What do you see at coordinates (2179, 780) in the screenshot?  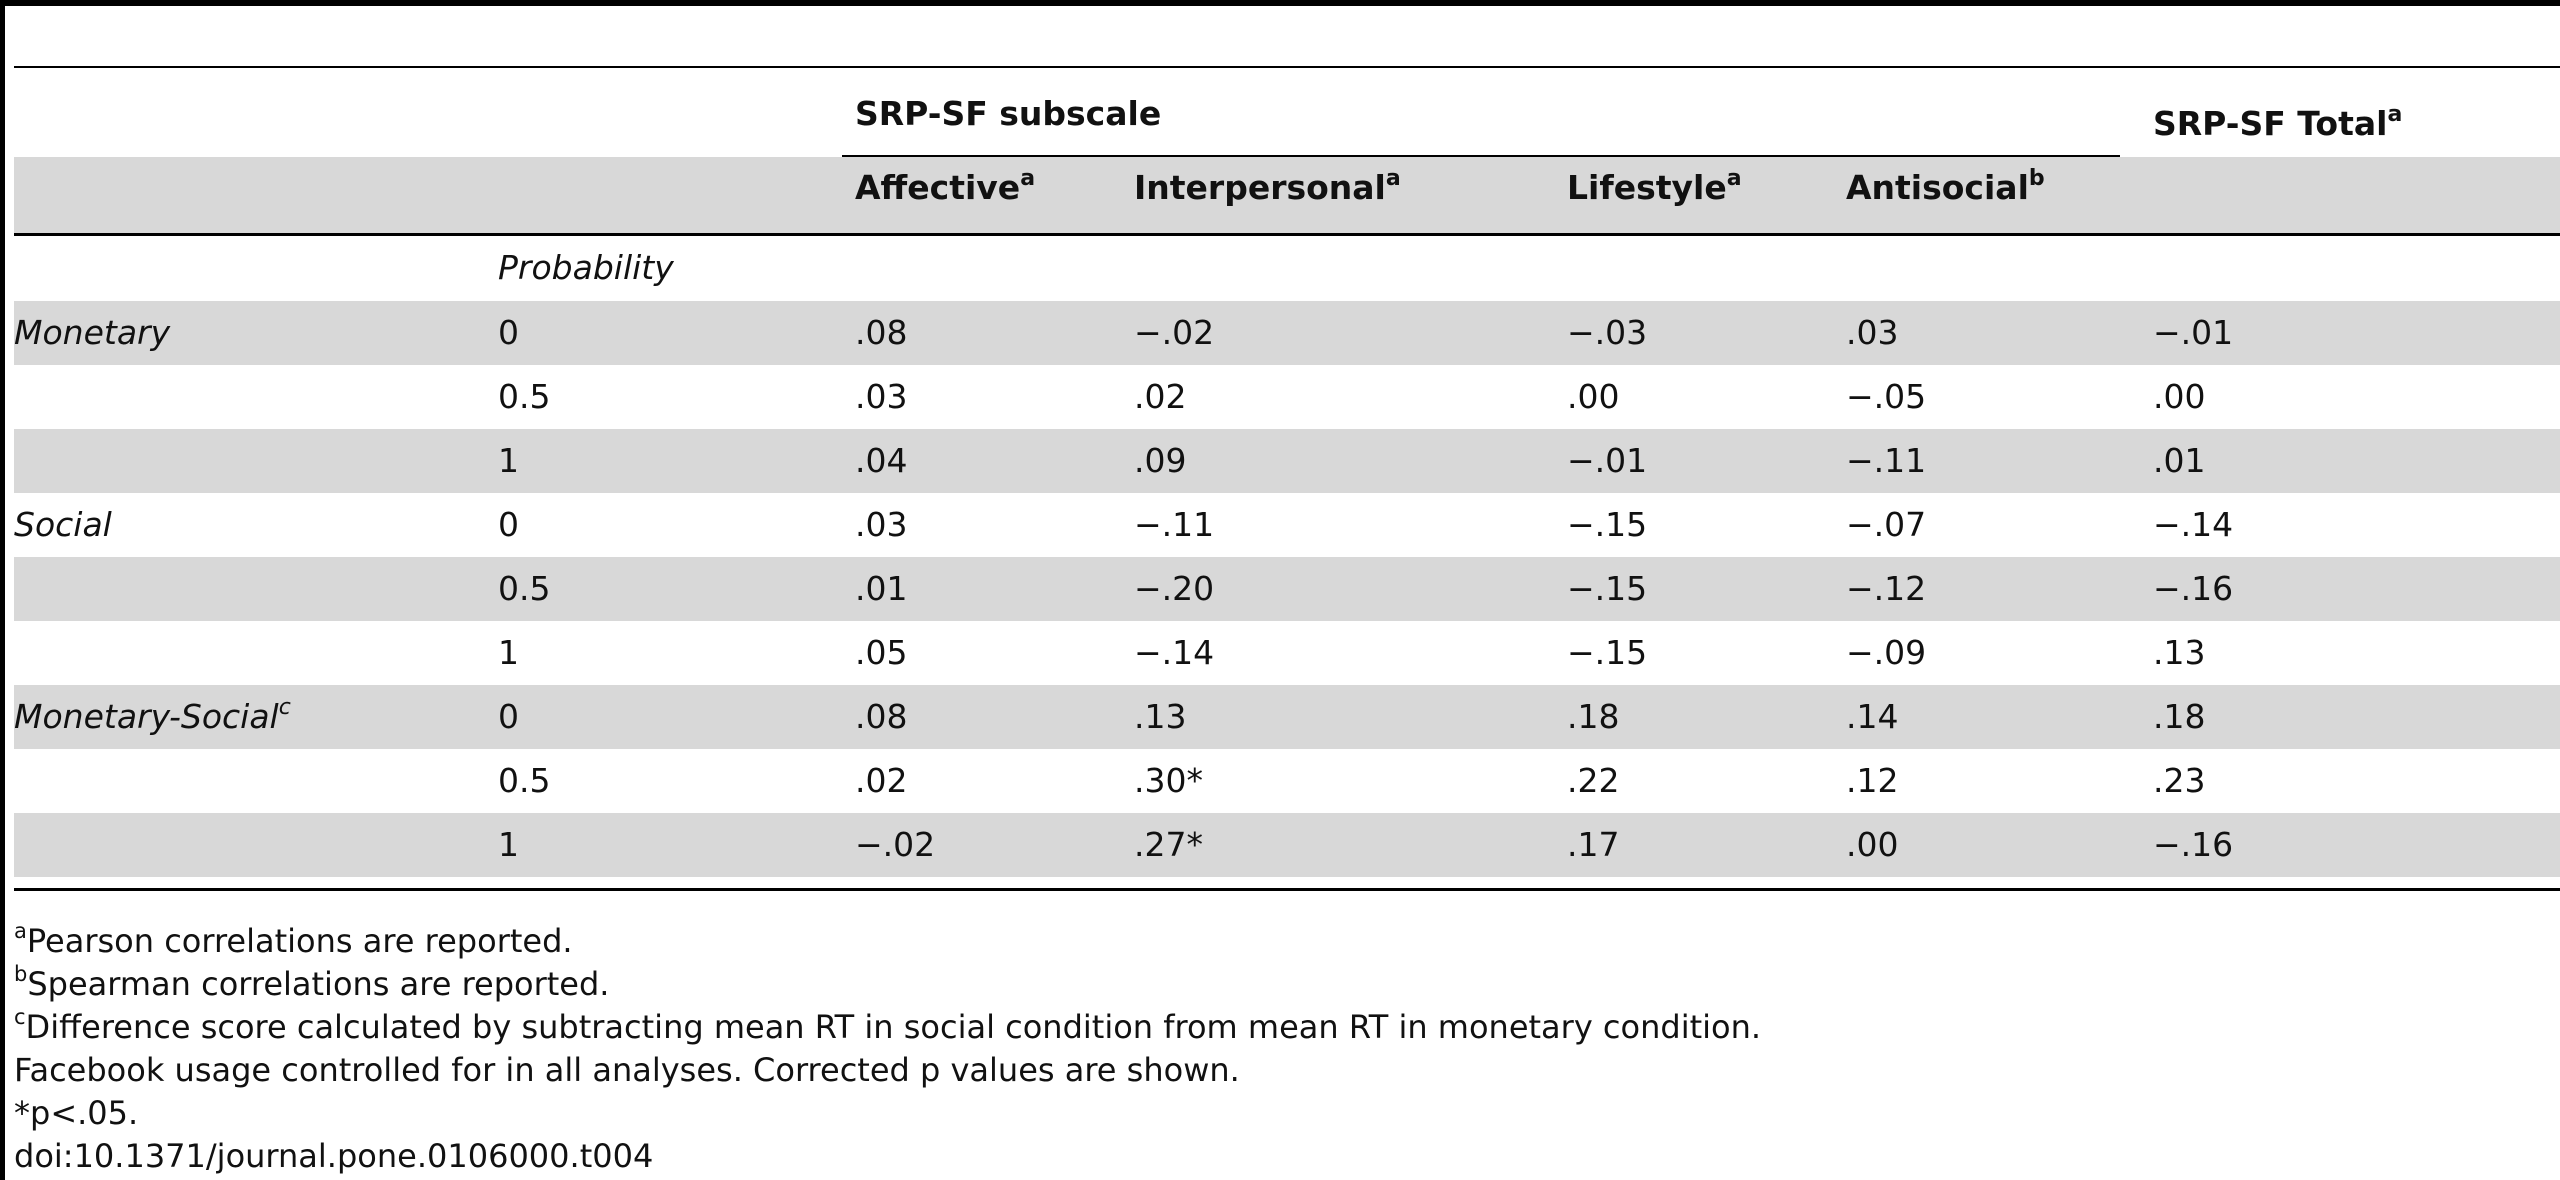 I see `cell-total: .23` at bounding box center [2179, 780].